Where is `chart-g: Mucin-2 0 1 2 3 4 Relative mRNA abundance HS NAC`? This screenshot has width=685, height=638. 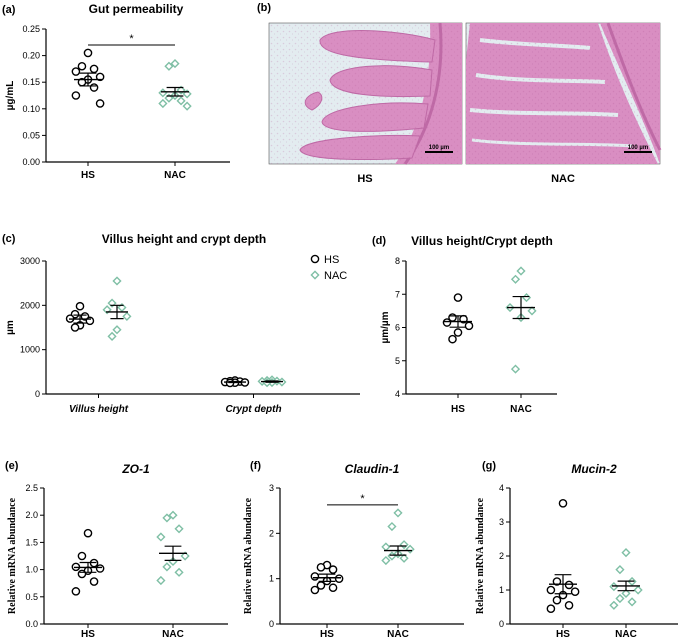
chart-g: Mucin-2 0 1 2 3 4 Relative mRNA abundance HS NAC is located at coordinates (576, 550).